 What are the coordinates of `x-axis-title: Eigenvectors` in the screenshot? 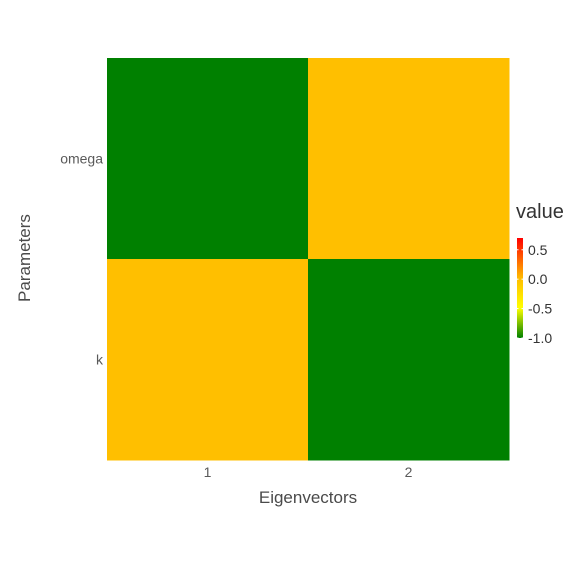 It's located at (308, 497).